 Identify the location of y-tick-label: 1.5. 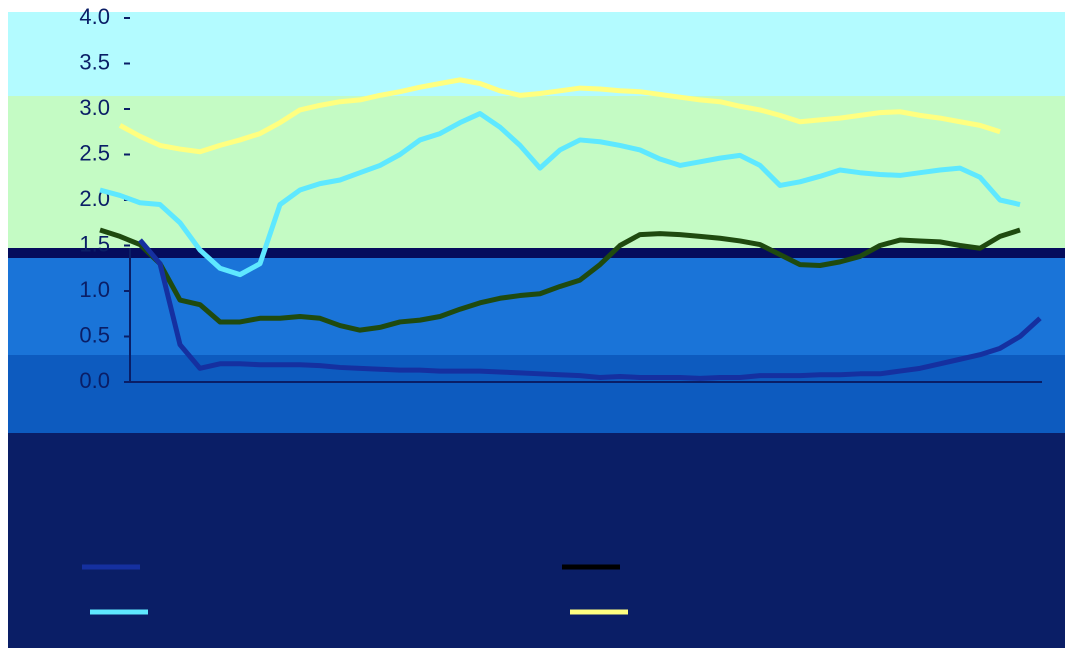
(94, 243).